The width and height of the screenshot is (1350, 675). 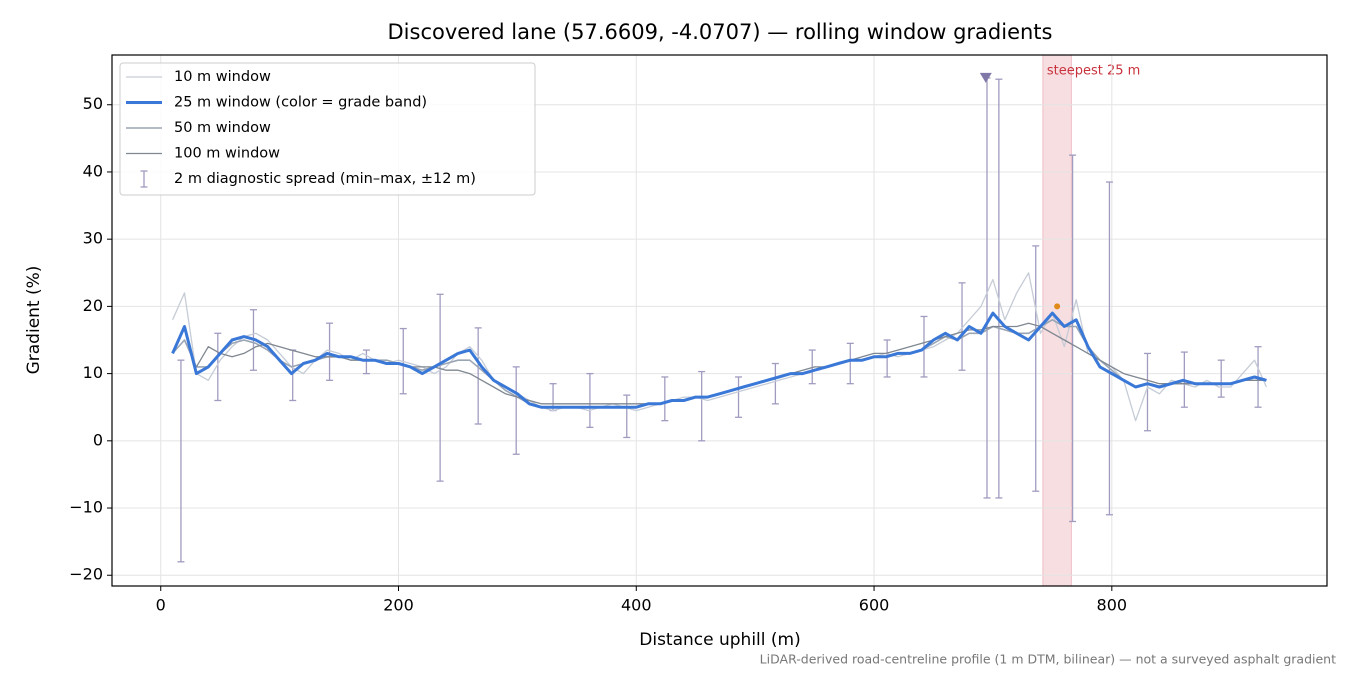 I want to click on y-axis-label: Gradient (%), so click(x=34, y=320).